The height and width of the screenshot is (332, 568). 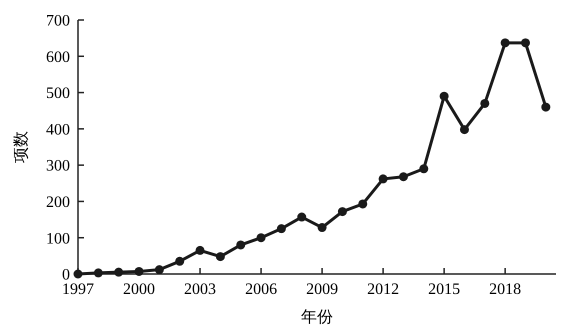 I want to click on x-tick-label: 1997, so click(x=78, y=289).